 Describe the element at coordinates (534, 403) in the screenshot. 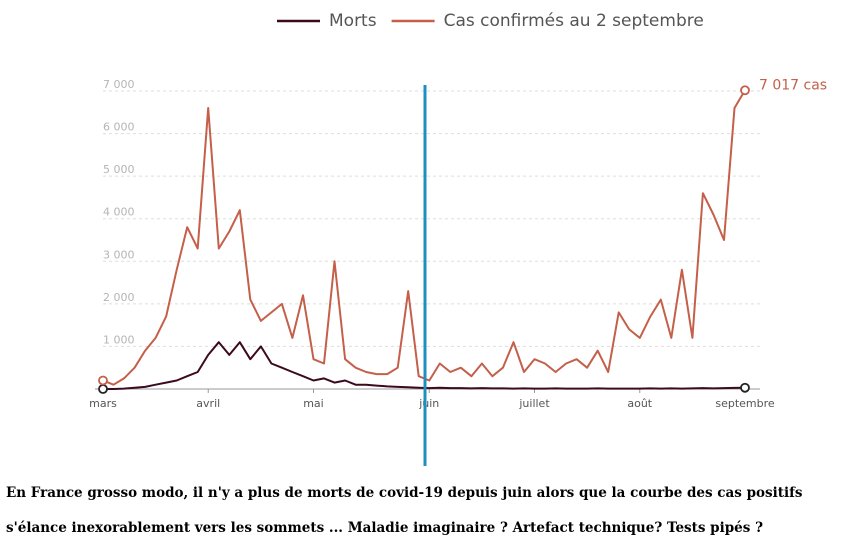

I see `x-tick-label: juillet` at that location.